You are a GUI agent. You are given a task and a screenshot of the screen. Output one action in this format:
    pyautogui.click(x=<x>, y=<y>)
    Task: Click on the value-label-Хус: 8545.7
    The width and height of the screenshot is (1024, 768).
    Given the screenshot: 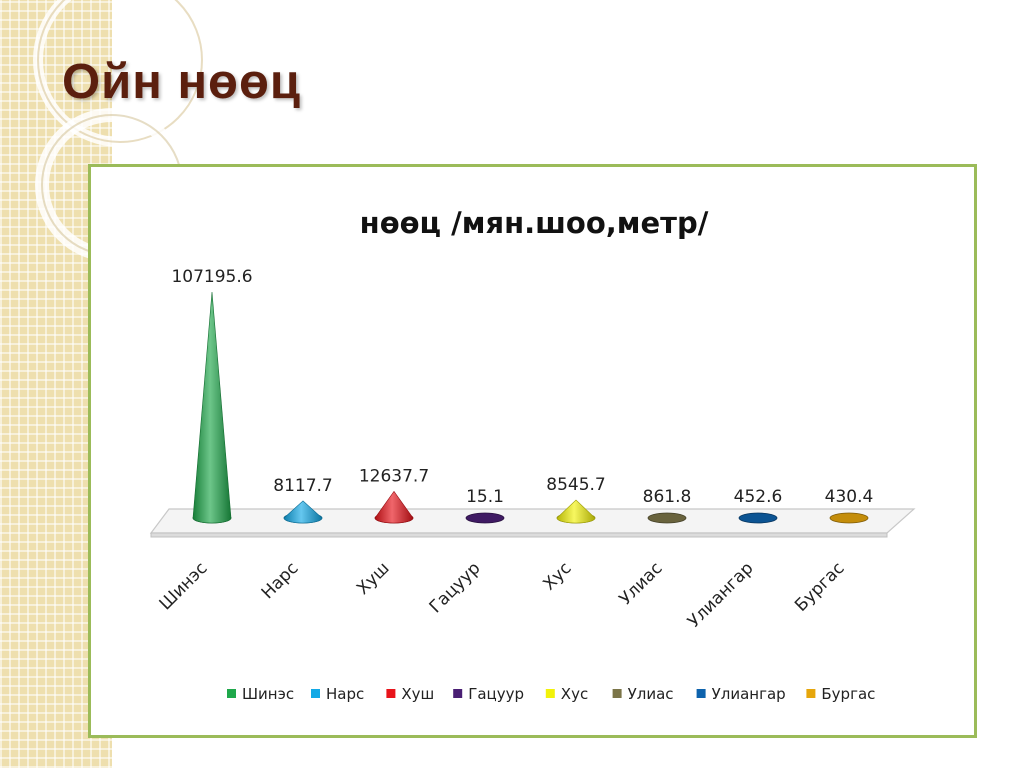 What is the action you would take?
    pyautogui.click(x=575, y=485)
    